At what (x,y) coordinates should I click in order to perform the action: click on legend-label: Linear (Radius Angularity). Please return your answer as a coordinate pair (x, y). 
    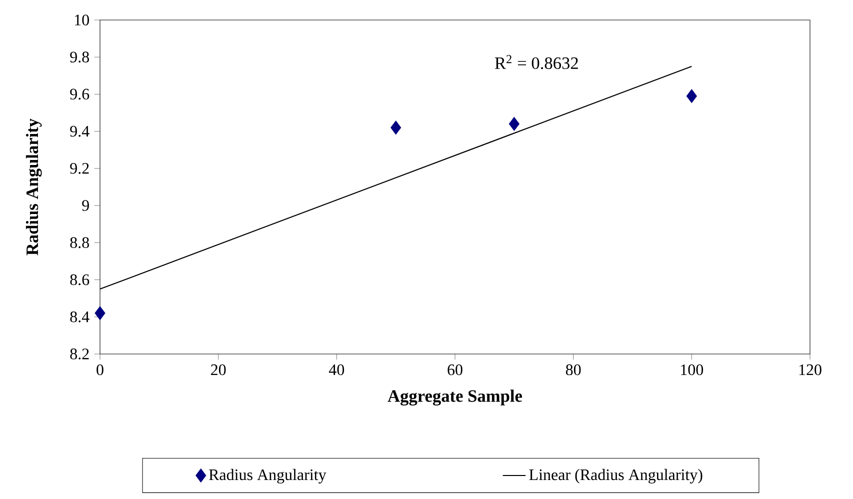
    Looking at the image, I should click on (615, 476).